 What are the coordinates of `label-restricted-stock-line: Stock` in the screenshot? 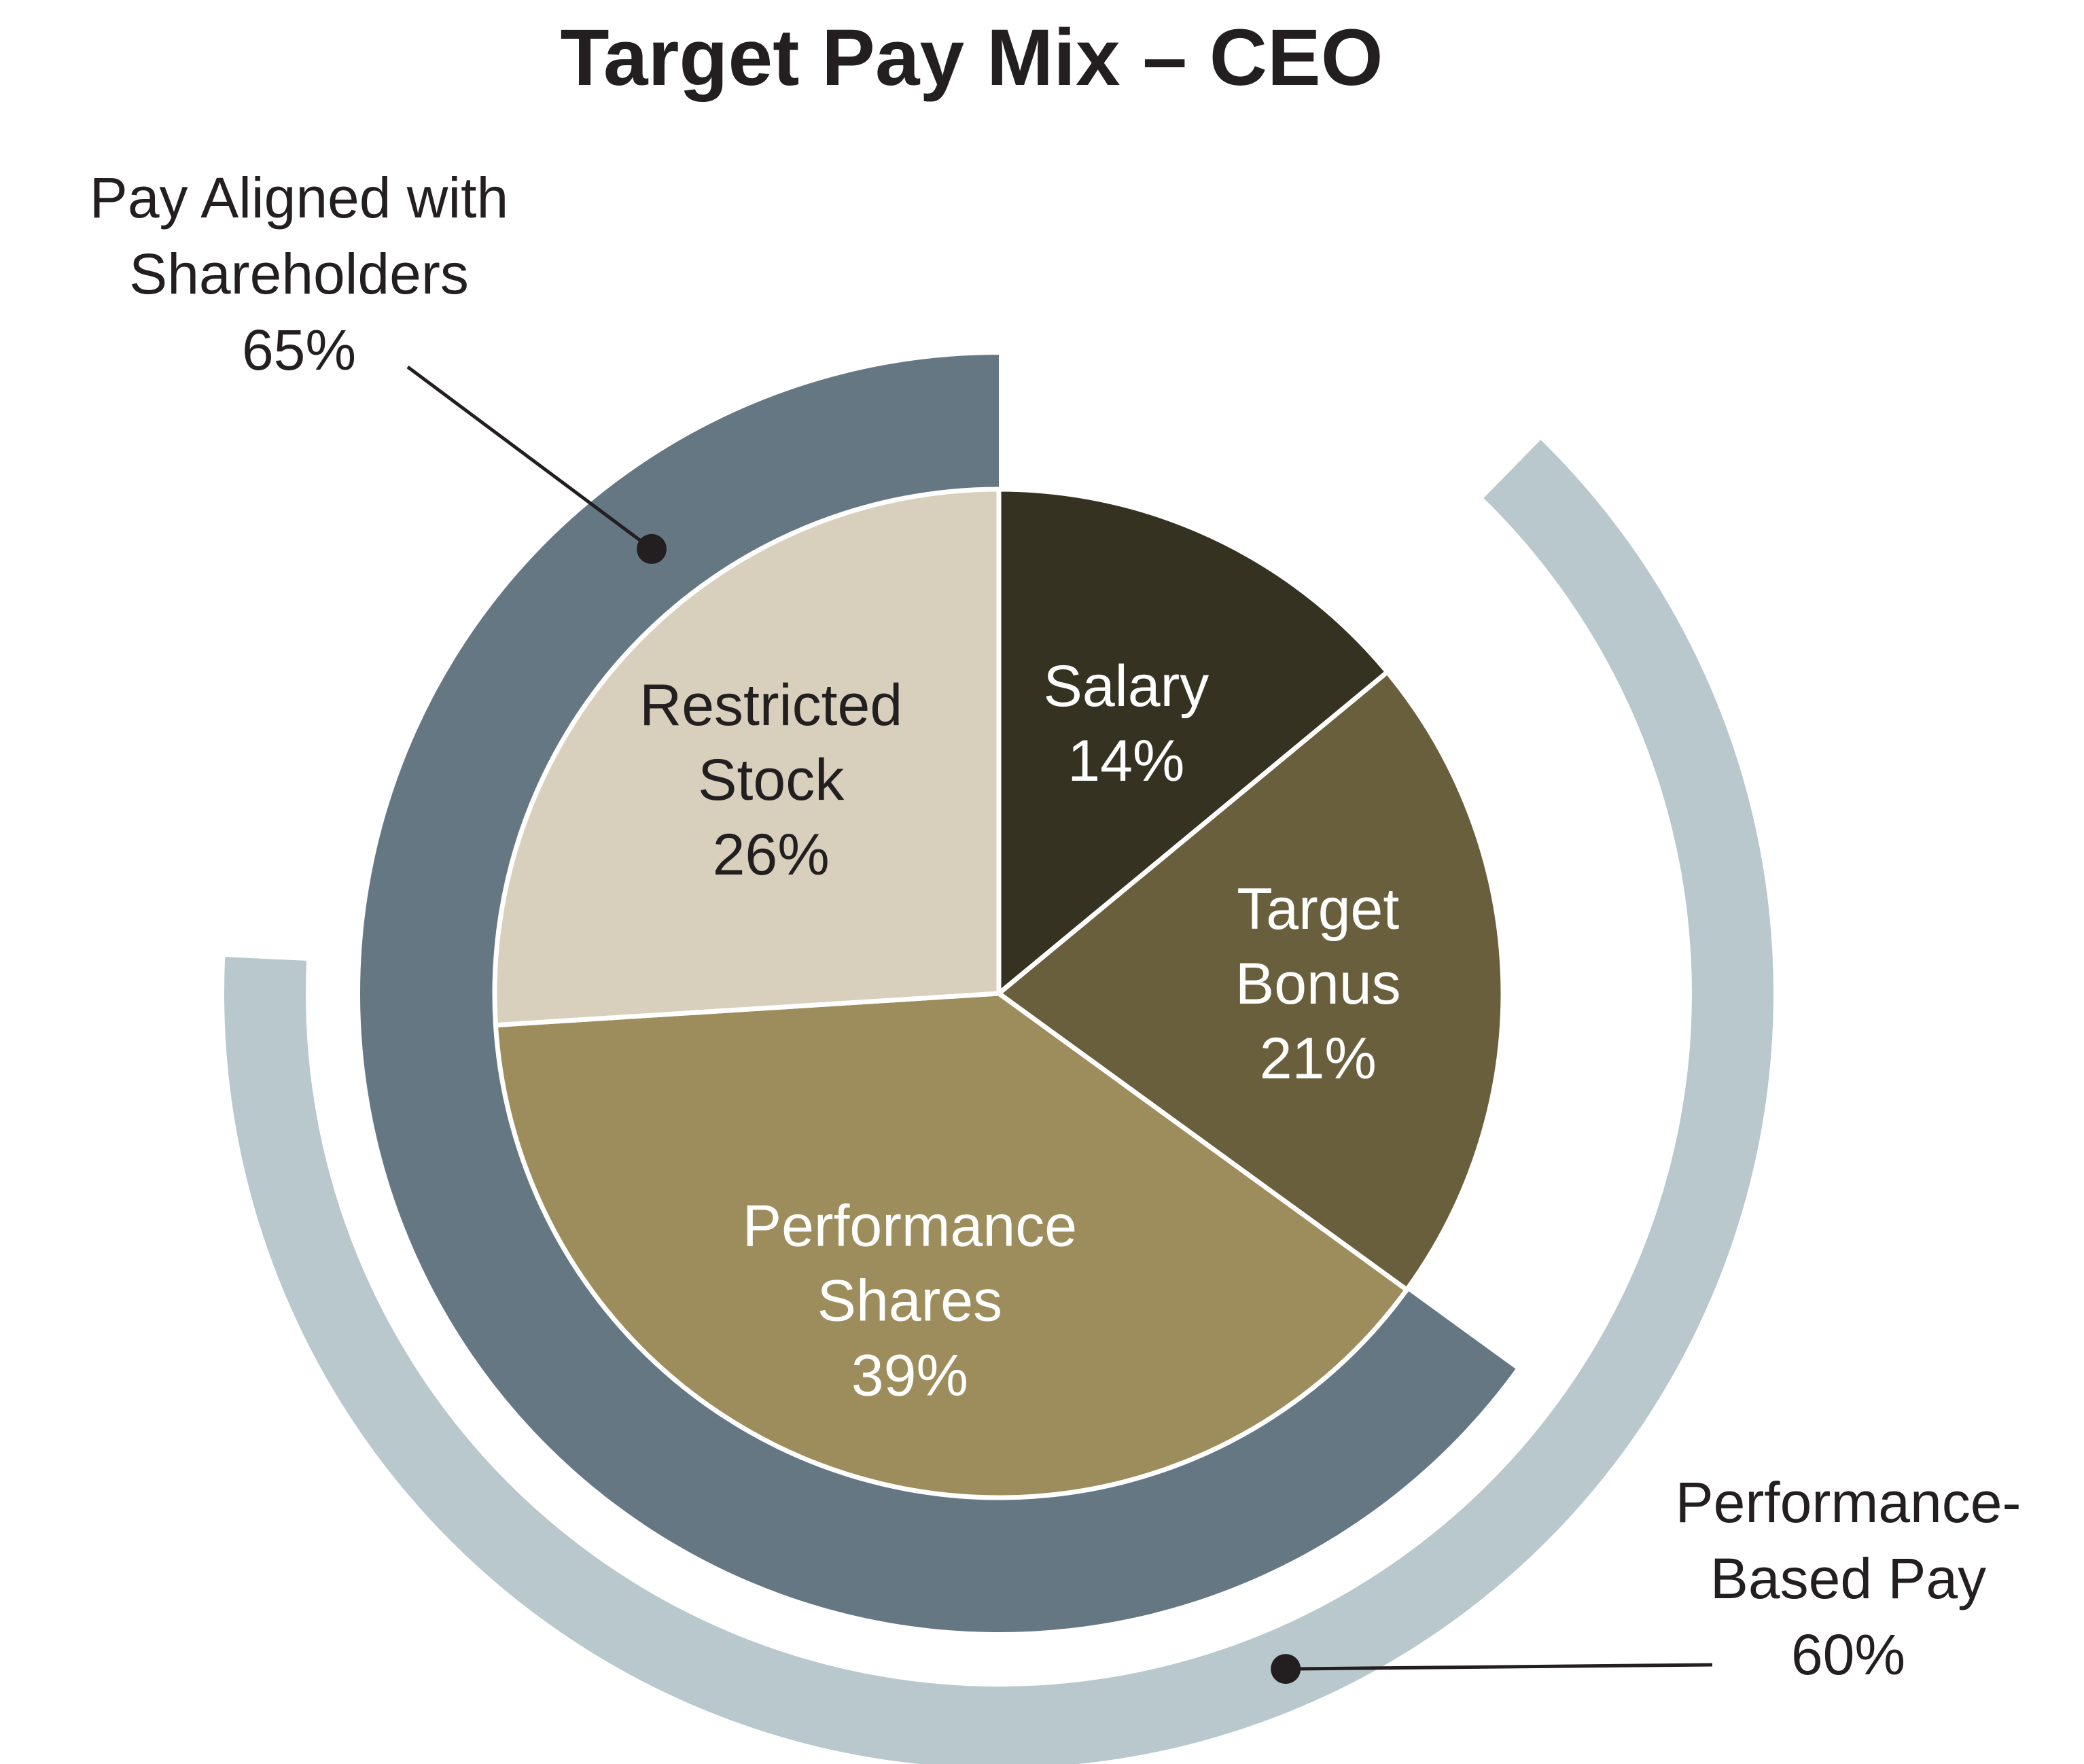 It's located at (772, 780).